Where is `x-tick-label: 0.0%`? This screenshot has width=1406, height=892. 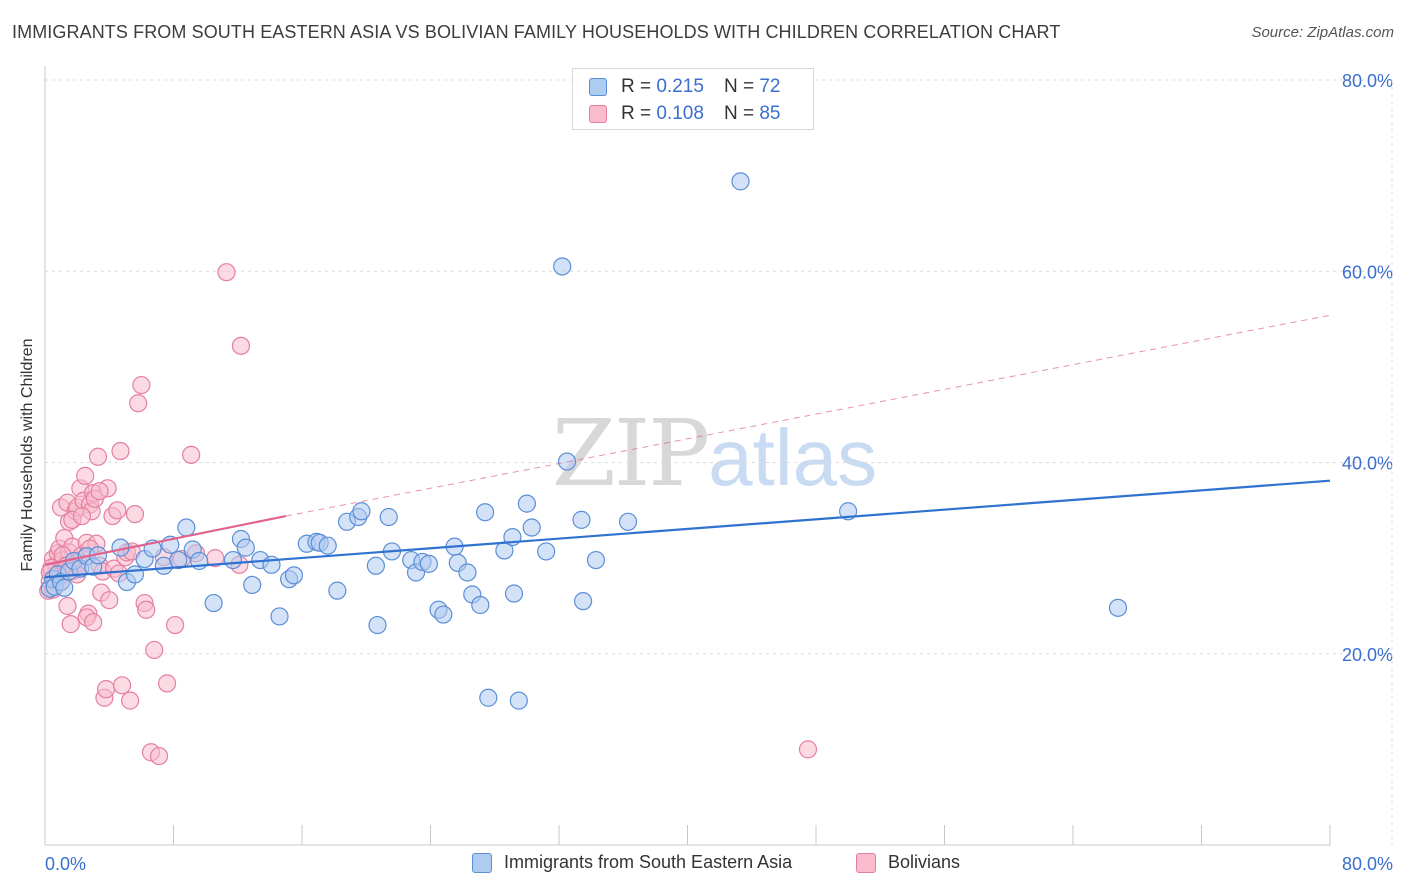
x-tick-label: 0.0% is located at coordinates (65, 864).